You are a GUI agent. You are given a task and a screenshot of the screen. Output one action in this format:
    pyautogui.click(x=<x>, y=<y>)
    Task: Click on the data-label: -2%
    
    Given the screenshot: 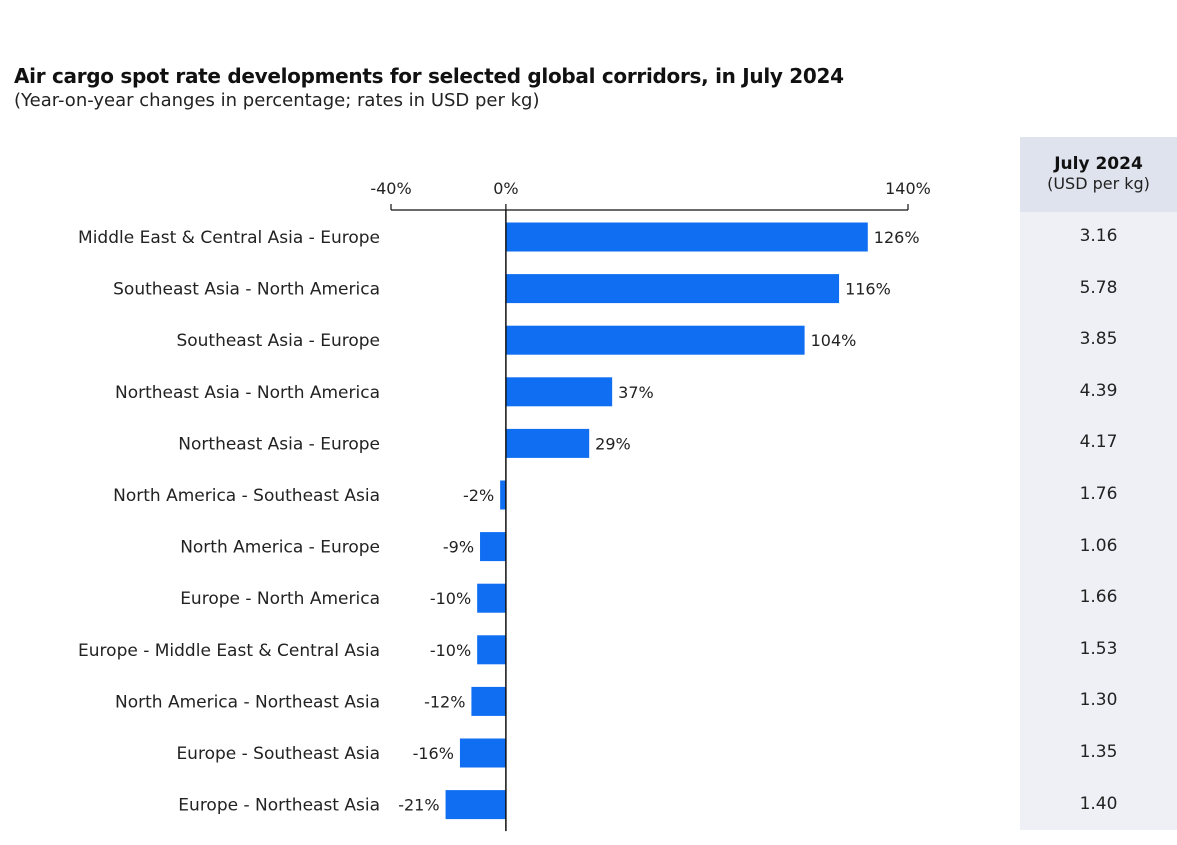 What is the action you would take?
    pyautogui.click(x=478, y=495)
    